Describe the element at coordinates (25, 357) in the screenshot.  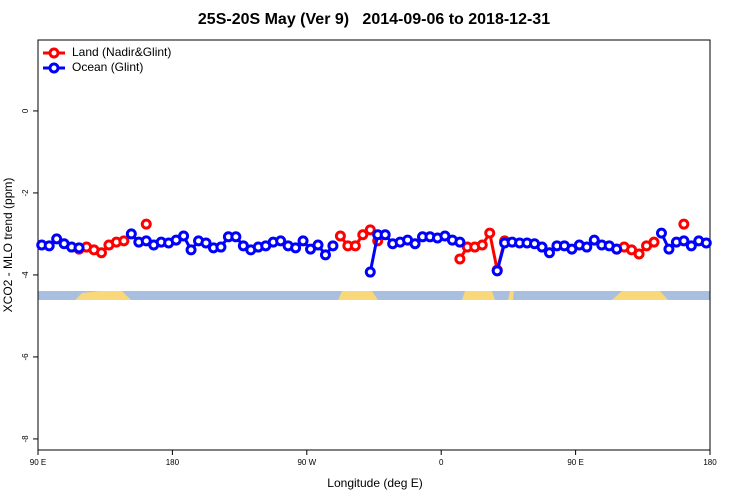
I see `y-tick-label: -6` at that location.